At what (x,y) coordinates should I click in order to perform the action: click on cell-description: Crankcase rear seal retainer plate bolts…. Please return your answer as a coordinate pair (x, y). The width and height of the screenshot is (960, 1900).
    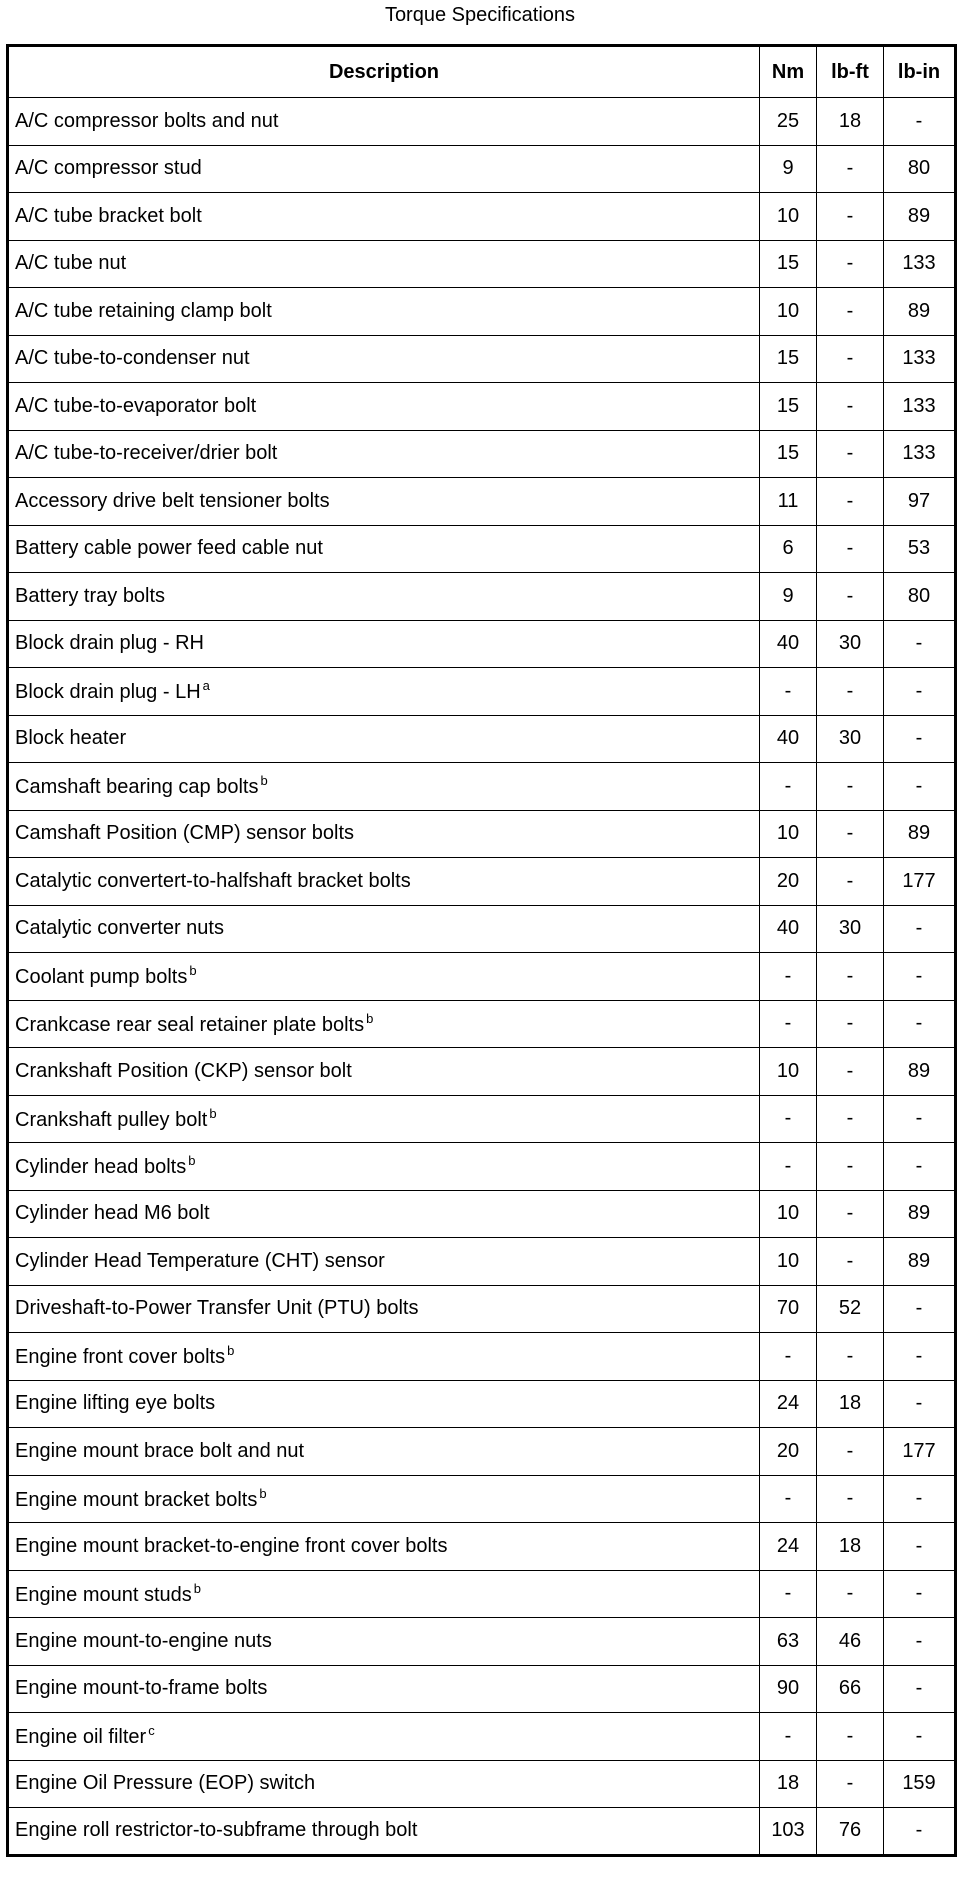
    Looking at the image, I should click on (383, 1023).